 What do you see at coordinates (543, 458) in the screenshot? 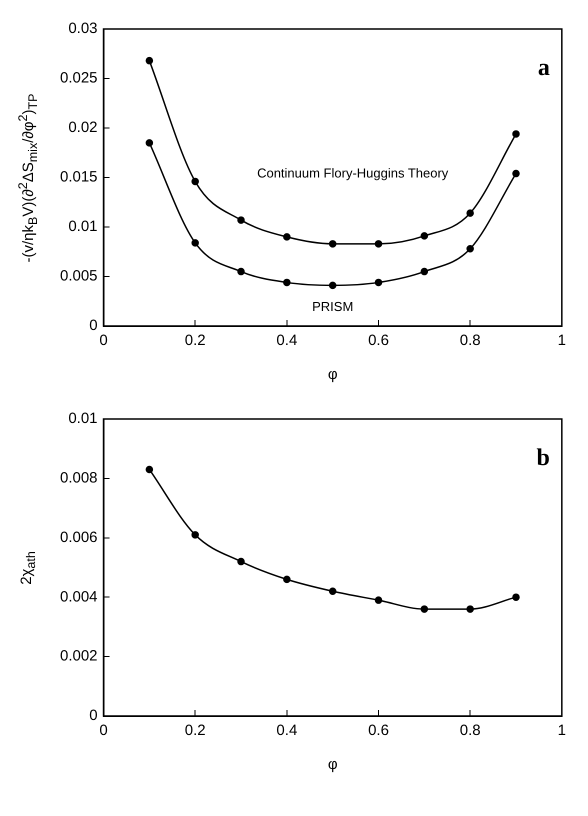
I see `annotation: b` at bounding box center [543, 458].